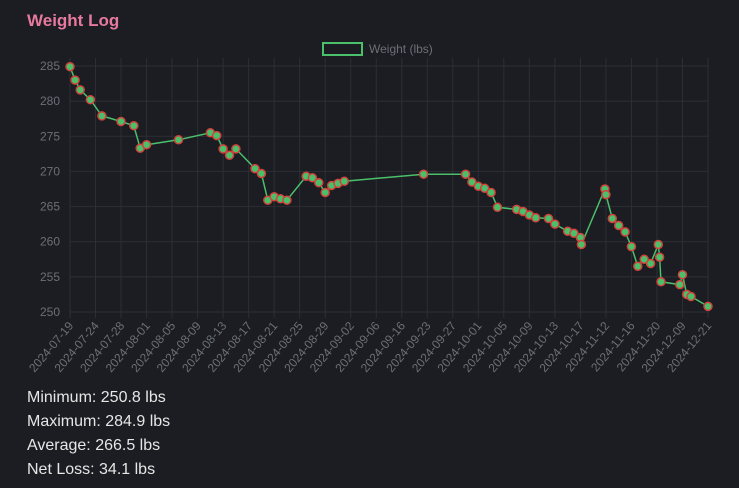  What do you see at coordinates (96, 397) in the screenshot?
I see `stat-minimum: Minimum: 250.8 lbs` at bounding box center [96, 397].